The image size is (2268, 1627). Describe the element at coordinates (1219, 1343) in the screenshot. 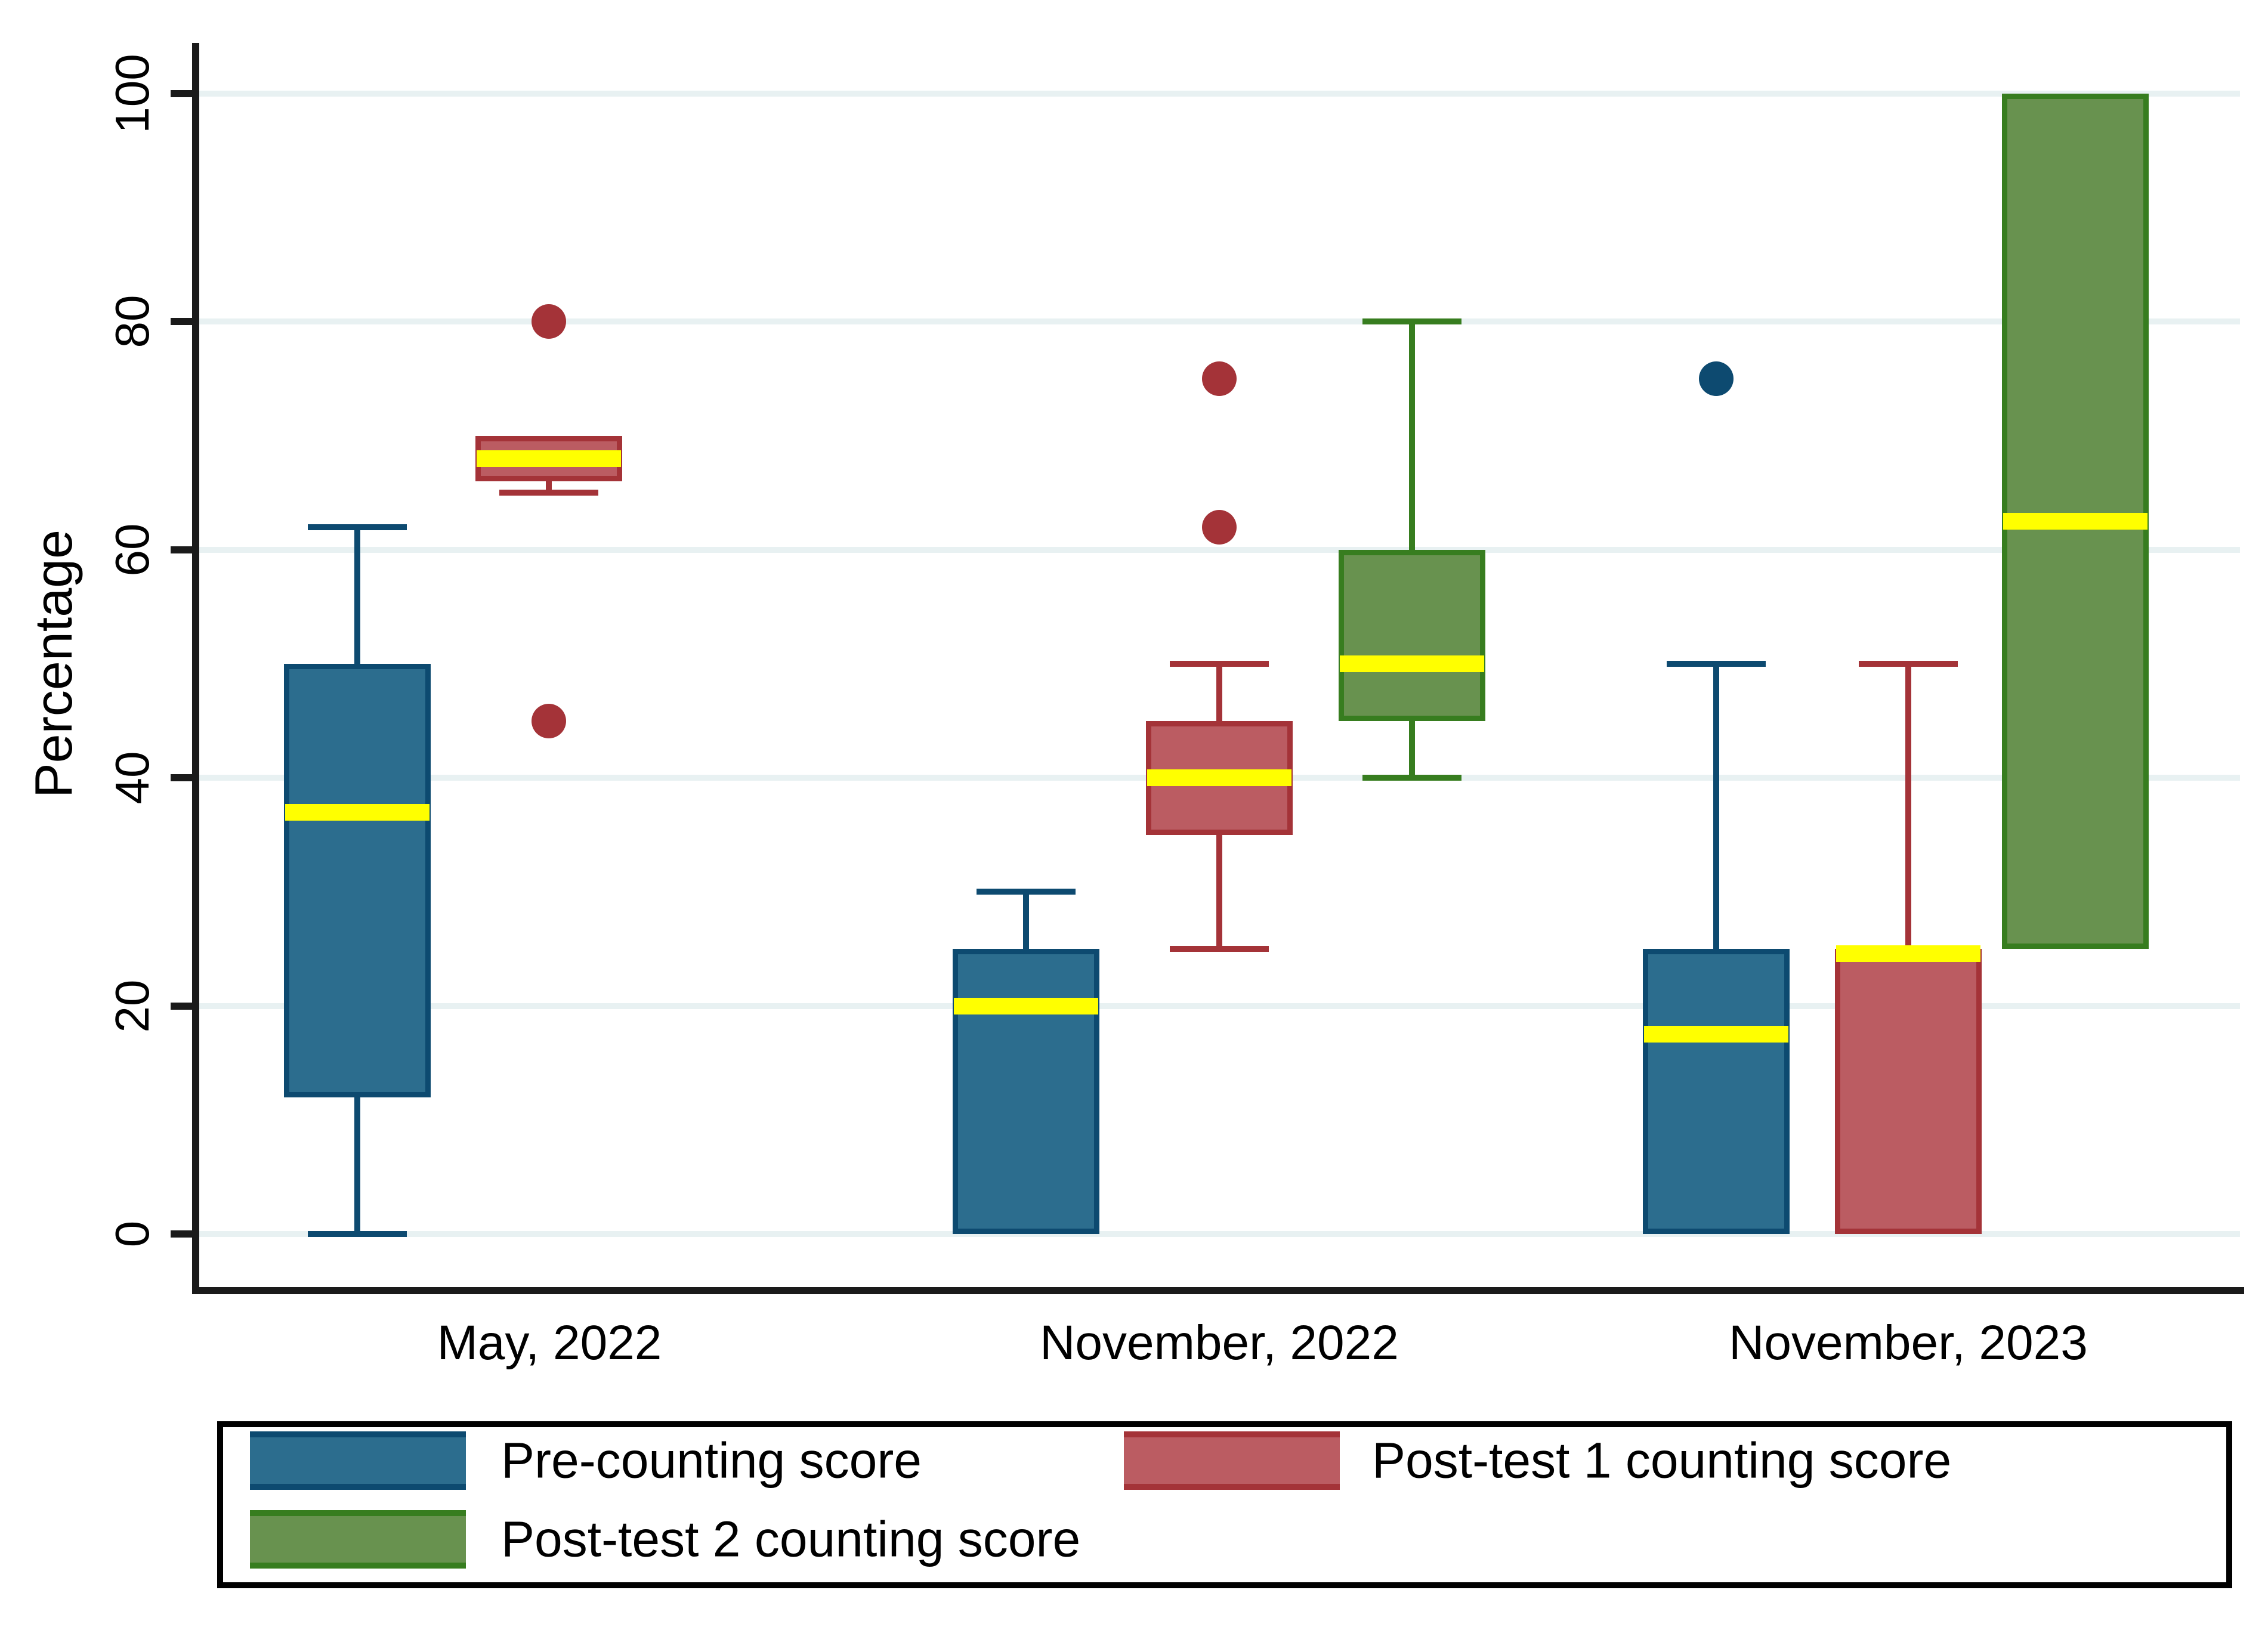

I see `x-axis-label: November, 2022` at that location.